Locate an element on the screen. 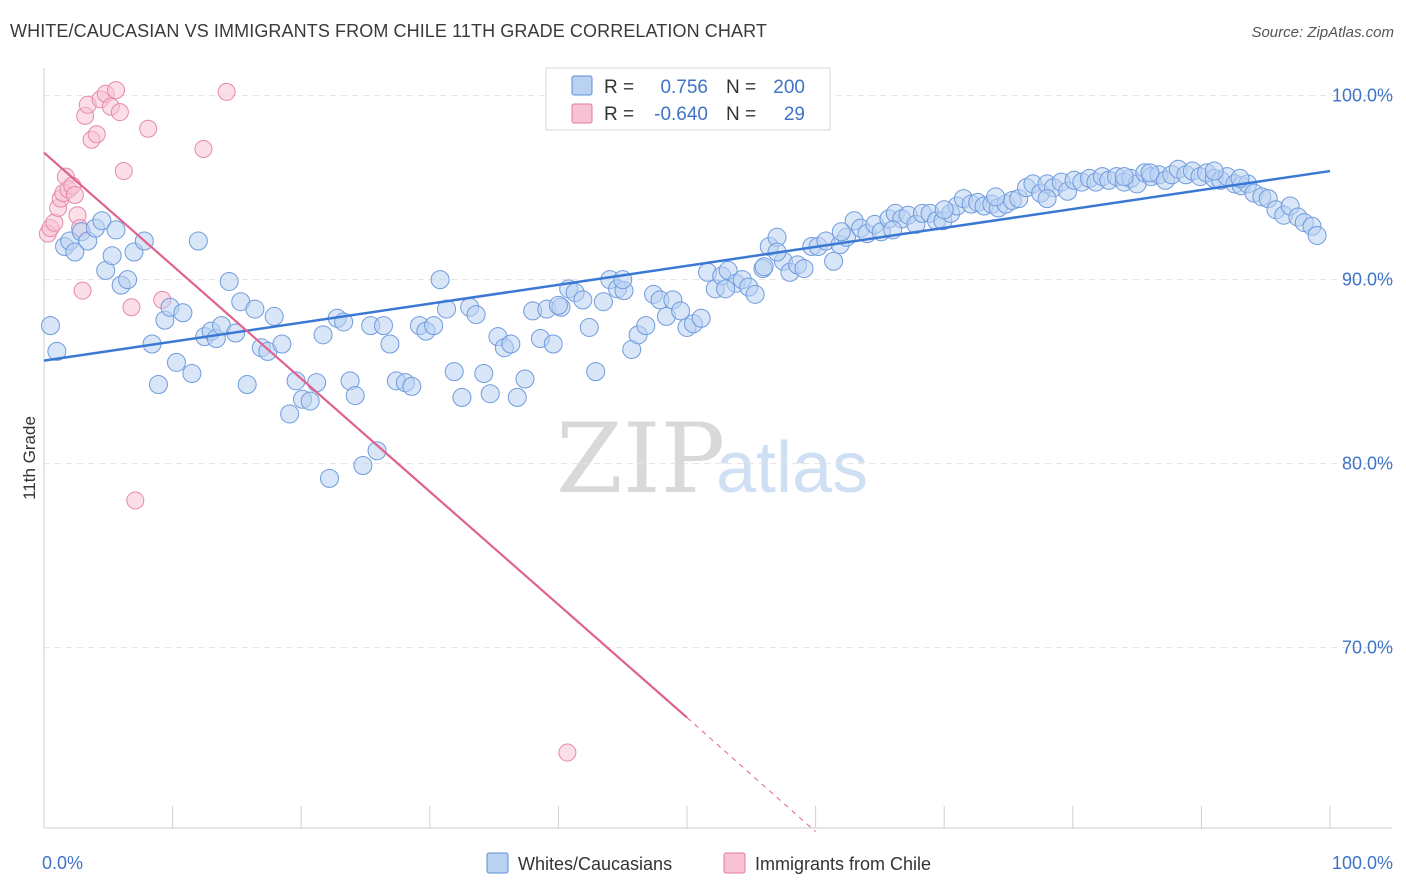 The width and height of the screenshot is (1406, 892). bottom-legend-label-white: Whites/Caucasians is located at coordinates (595, 864).